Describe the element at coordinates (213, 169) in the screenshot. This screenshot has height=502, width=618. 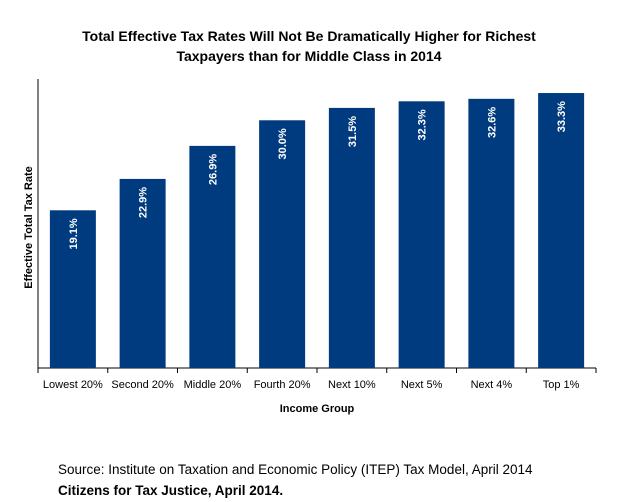
I see `bar-value-label: 26.9%` at that location.